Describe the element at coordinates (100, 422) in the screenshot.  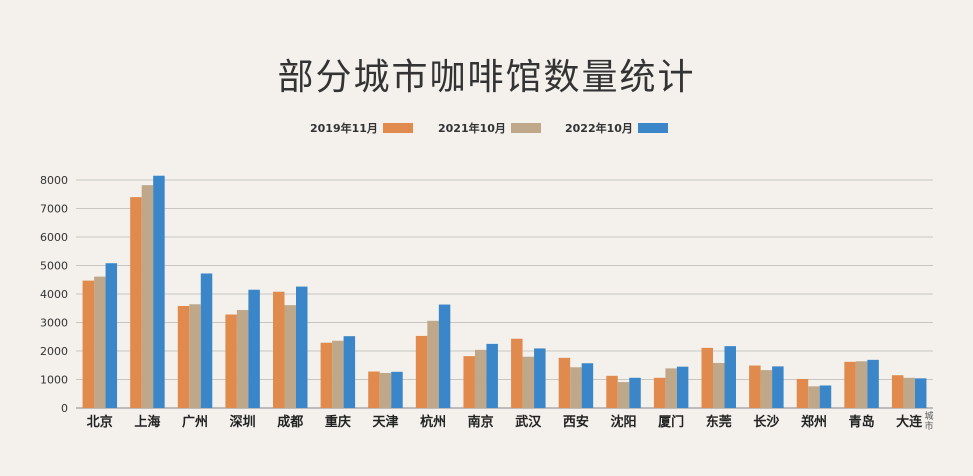
I see `x-tick-label: 北京` at that location.